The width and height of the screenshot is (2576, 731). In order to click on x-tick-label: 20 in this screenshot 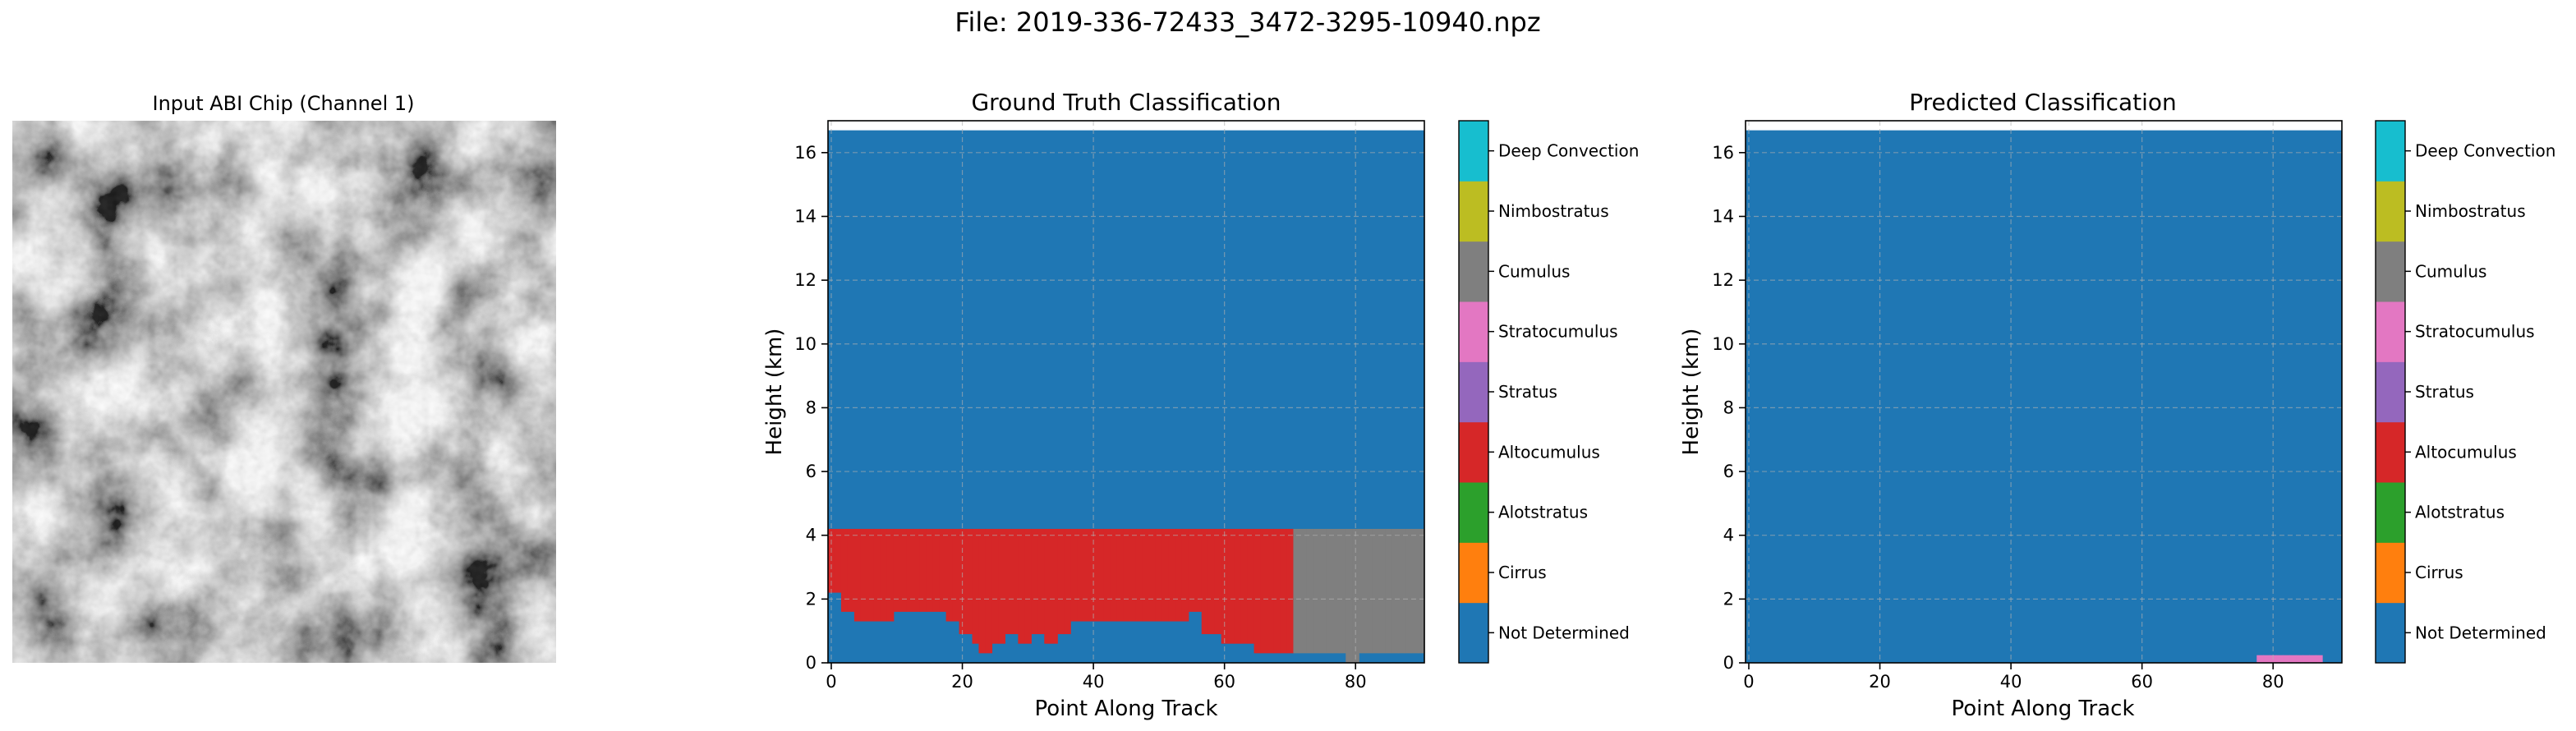, I will do `click(962, 682)`.